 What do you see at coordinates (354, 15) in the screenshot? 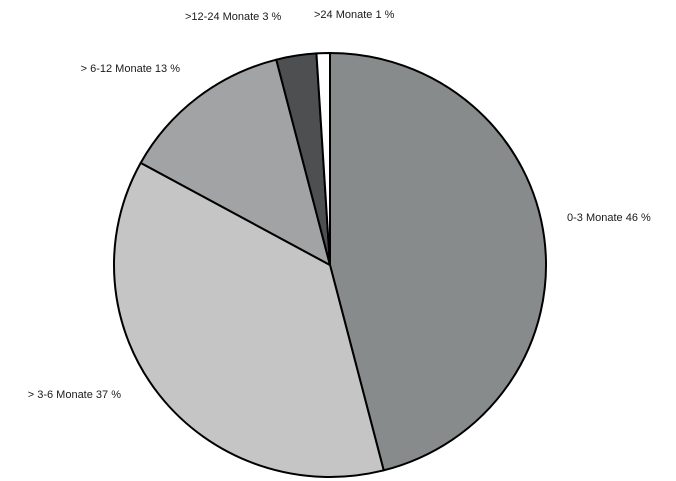
I see `slice-label-24-plus: >24 Monate 1 %` at bounding box center [354, 15].